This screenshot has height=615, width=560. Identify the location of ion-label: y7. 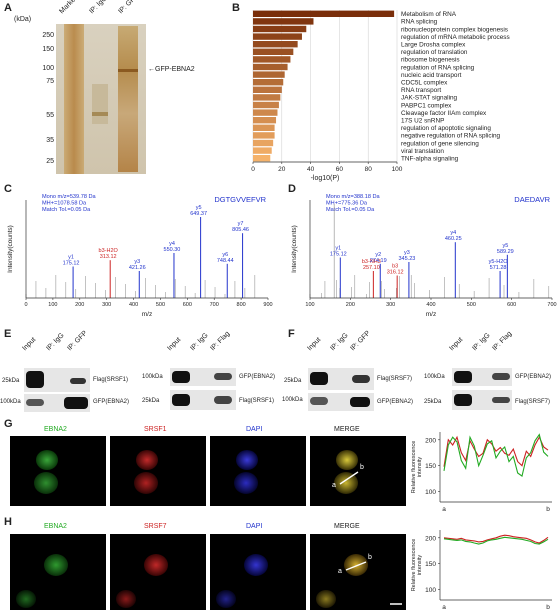
(241, 224).